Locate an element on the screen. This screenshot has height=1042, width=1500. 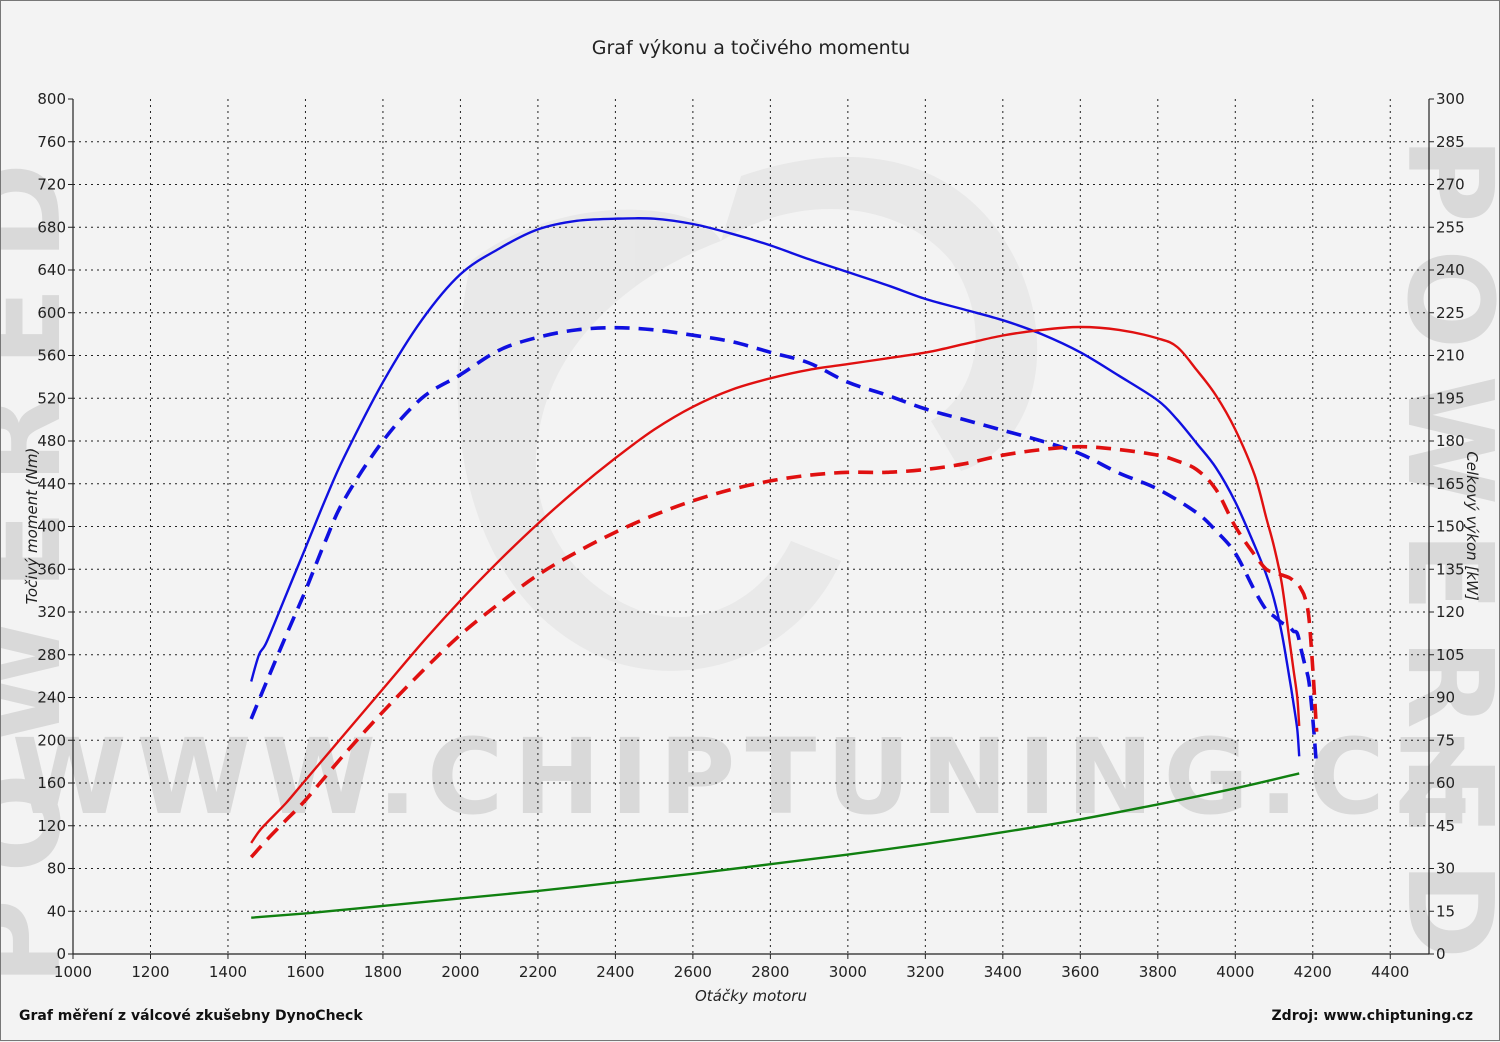
y-left-tick-label: 800 is located at coordinates (51, 99).